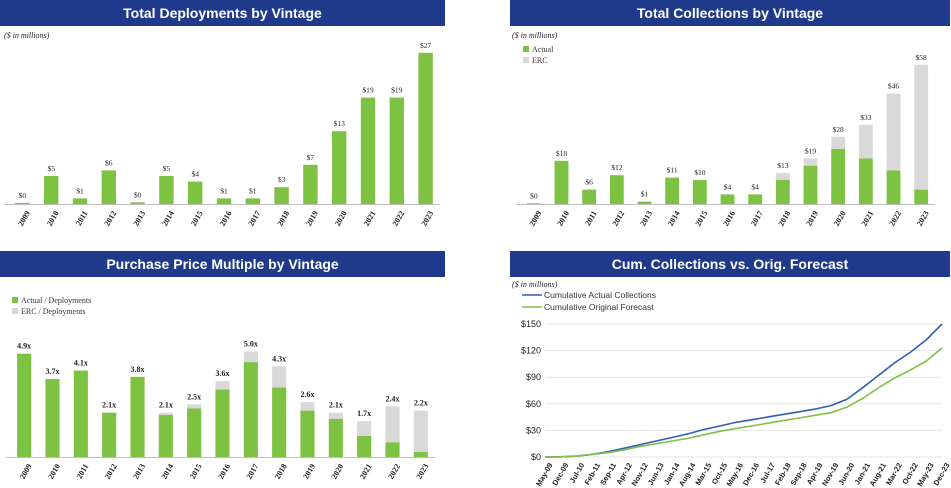  I want to click on data-label: 1.7x, so click(364, 413).